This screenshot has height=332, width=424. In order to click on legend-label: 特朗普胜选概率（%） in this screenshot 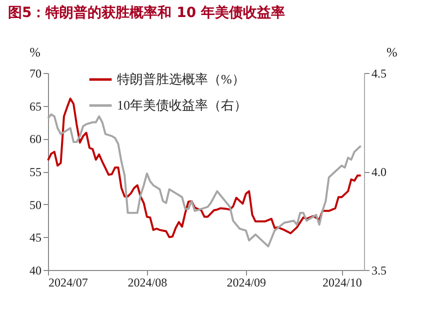, I will do `click(181, 79)`.